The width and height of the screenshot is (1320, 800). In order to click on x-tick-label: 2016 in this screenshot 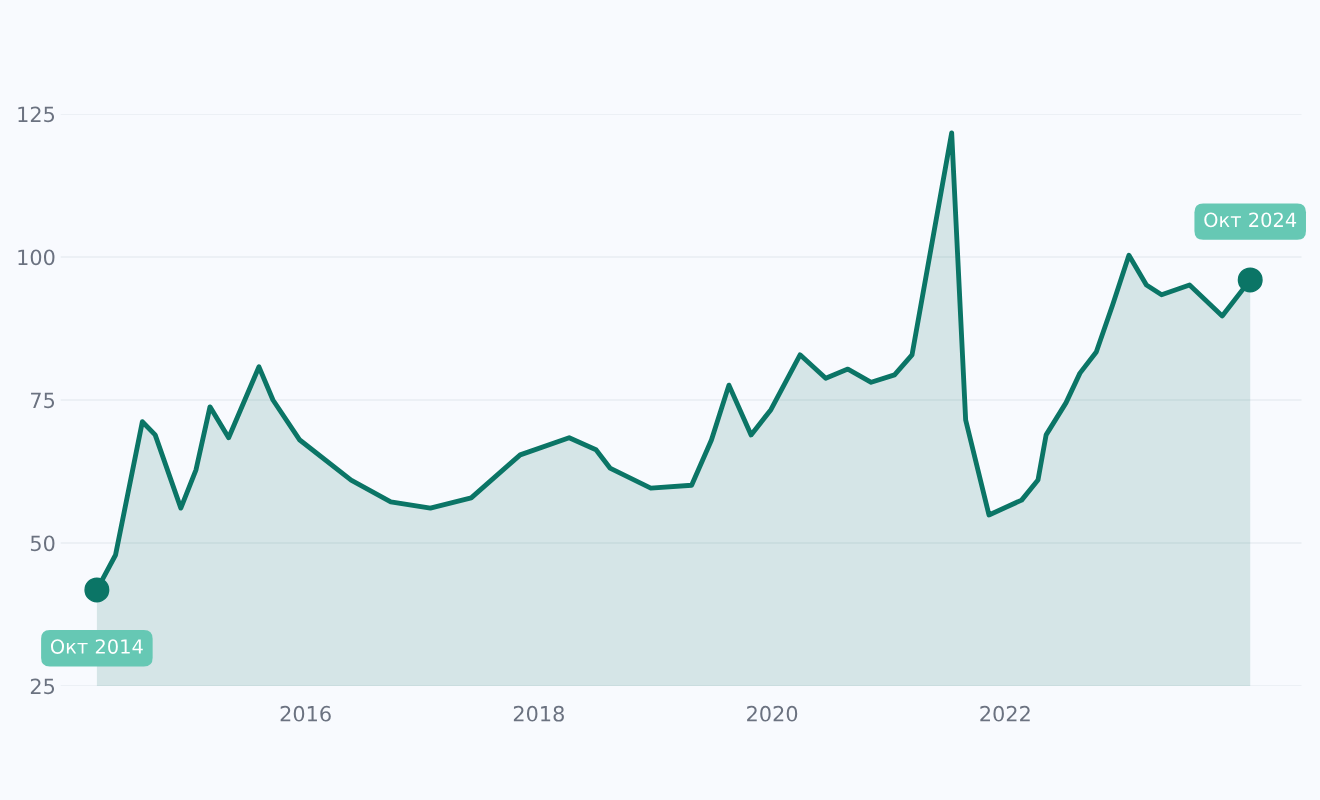, I will do `click(305, 713)`.